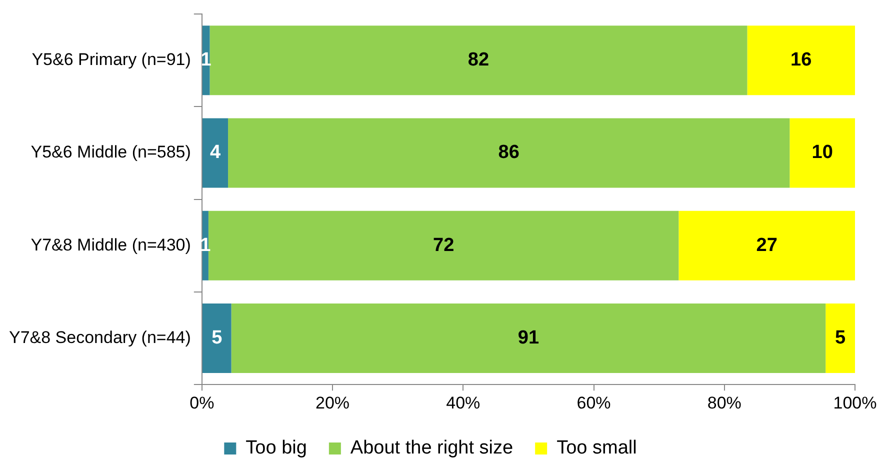 The image size is (881, 468). What do you see at coordinates (432, 448) in the screenshot?
I see `legend-label: About the right size` at bounding box center [432, 448].